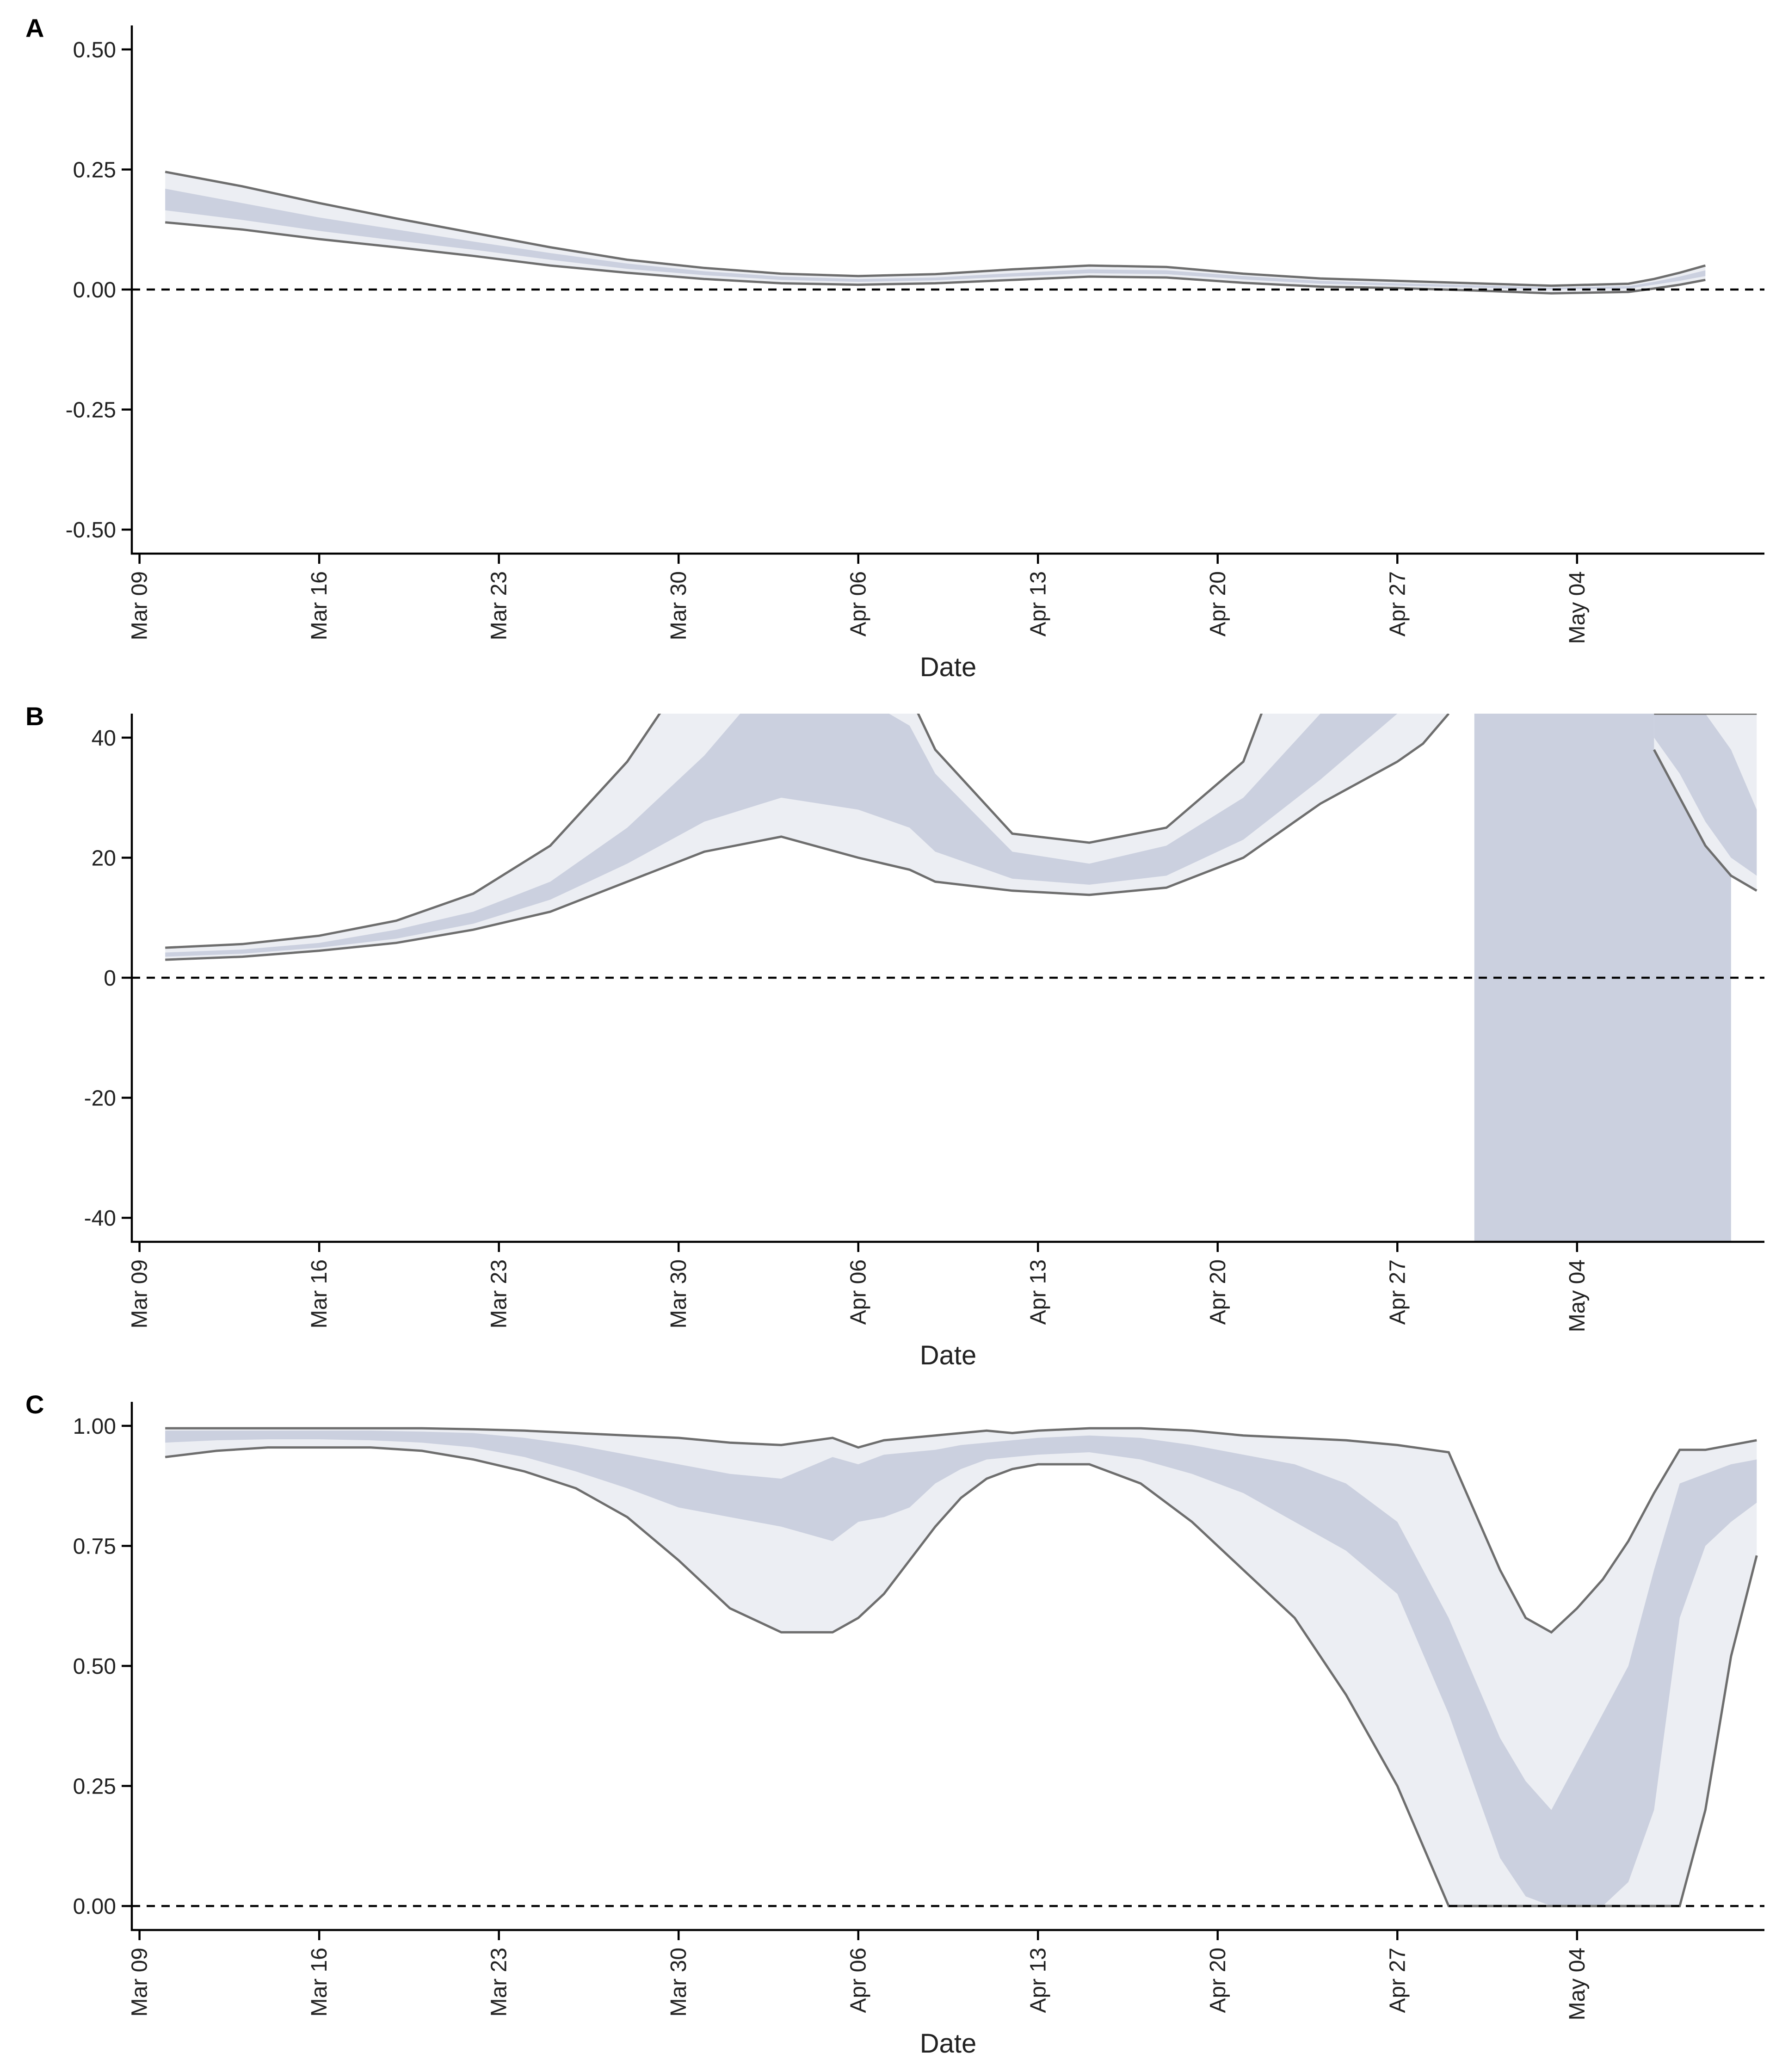 Image resolution: width=1776 pixels, height=2072 pixels. What do you see at coordinates (94, 170) in the screenshot?
I see `y-tick-label-A-3: 0.25` at bounding box center [94, 170].